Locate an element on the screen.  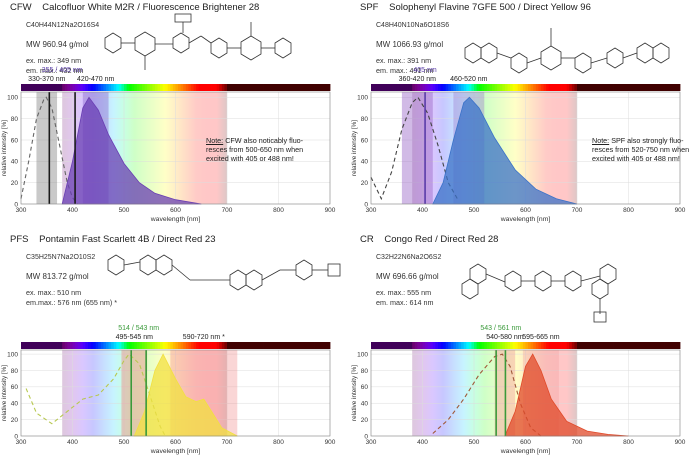
laser-label: 543 / 561 nm is located at coordinates (500, 328).